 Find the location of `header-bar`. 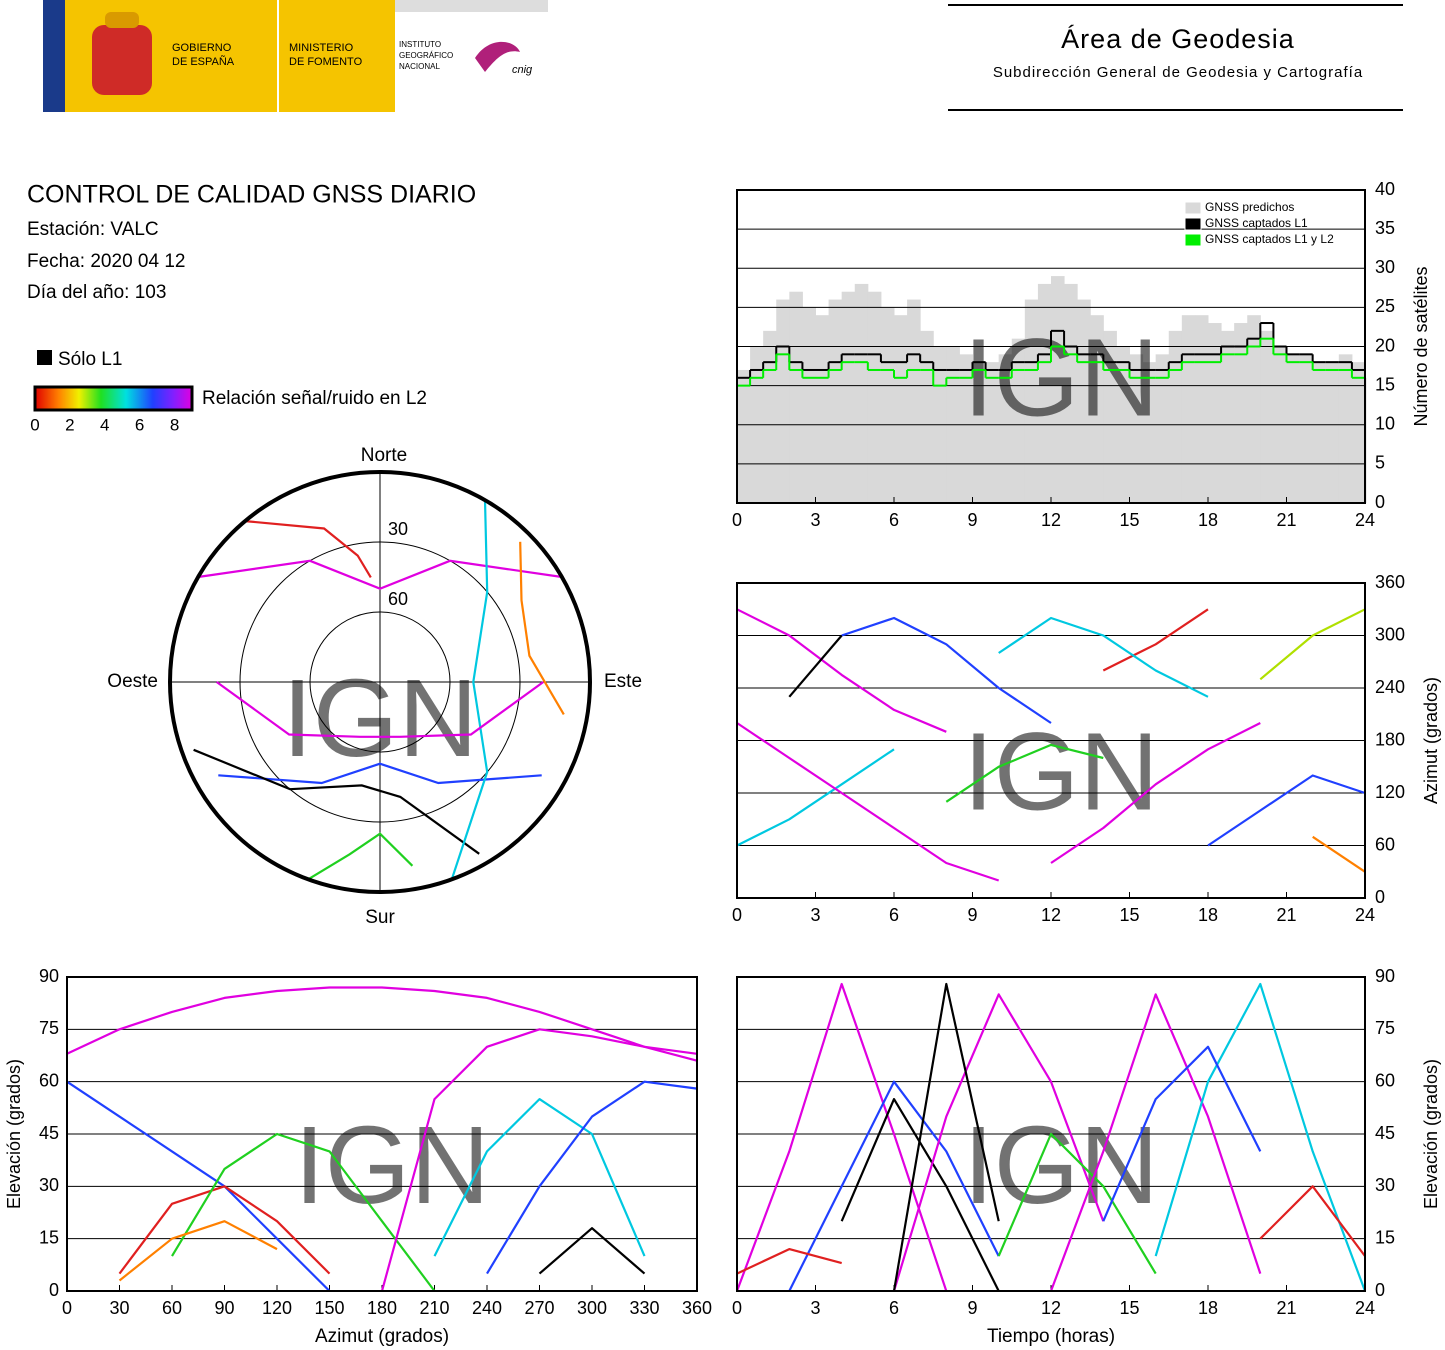

header-bar is located at coordinates (471, 6).